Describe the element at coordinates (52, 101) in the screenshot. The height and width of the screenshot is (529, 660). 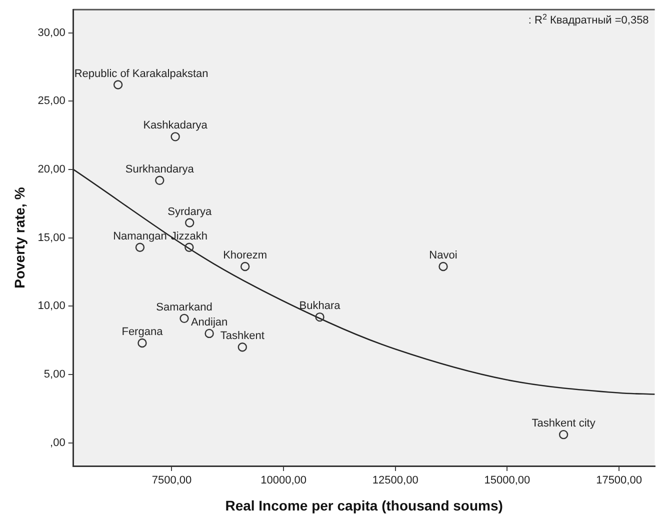
I see `y-tick-label: 25,00` at that location.